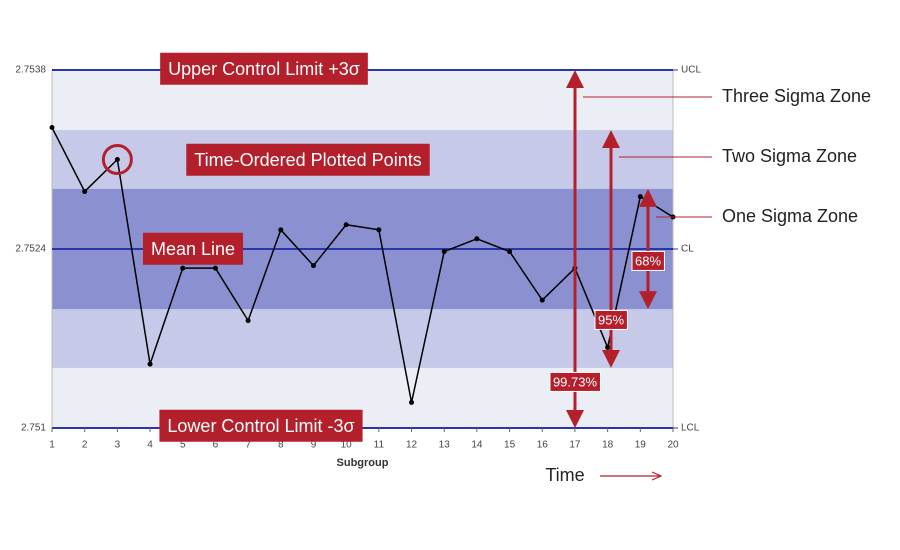 The image size is (900, 550). Describe the element at coordinates (657, 476) in the screenshot. I see `time-arrowhead` at that location.